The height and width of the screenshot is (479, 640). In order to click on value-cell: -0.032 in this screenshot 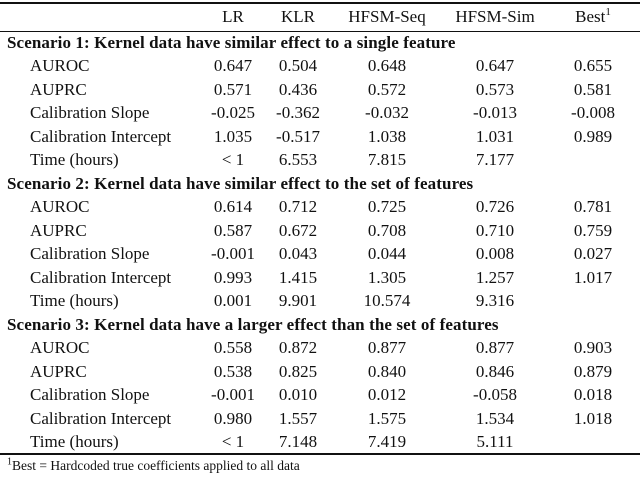, I will do `click(387, 113)`.